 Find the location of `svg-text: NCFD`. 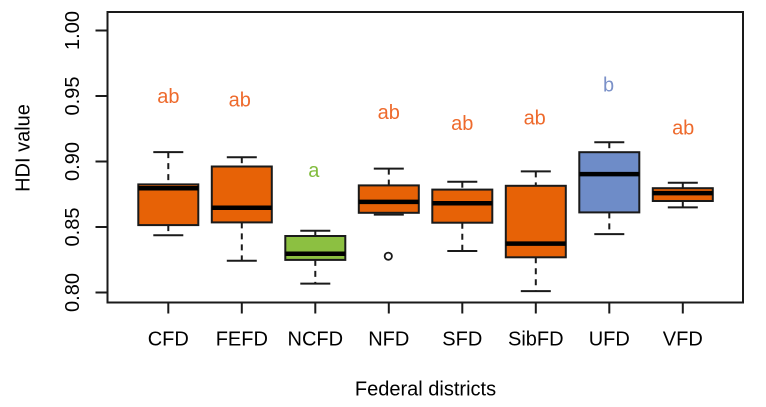

svg-text: NCFD is located at coordinates (316, 340).